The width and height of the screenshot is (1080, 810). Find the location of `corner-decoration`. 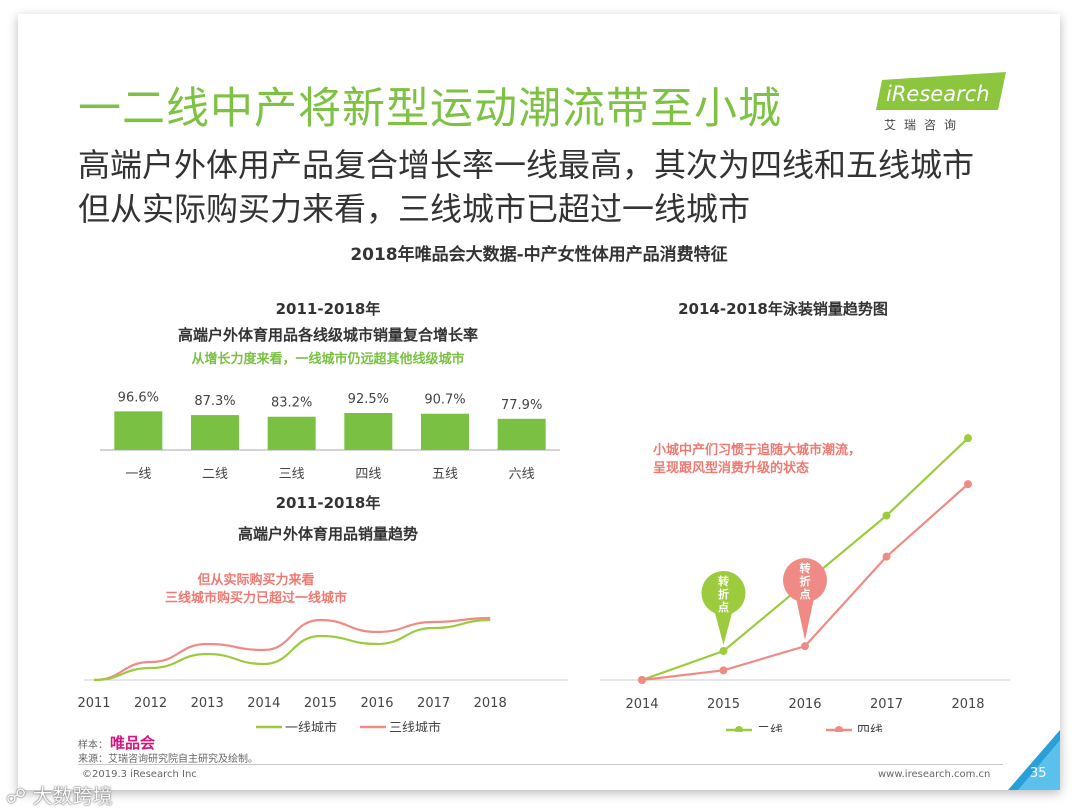

corner-decoration is located at coordinates (1034, 760).